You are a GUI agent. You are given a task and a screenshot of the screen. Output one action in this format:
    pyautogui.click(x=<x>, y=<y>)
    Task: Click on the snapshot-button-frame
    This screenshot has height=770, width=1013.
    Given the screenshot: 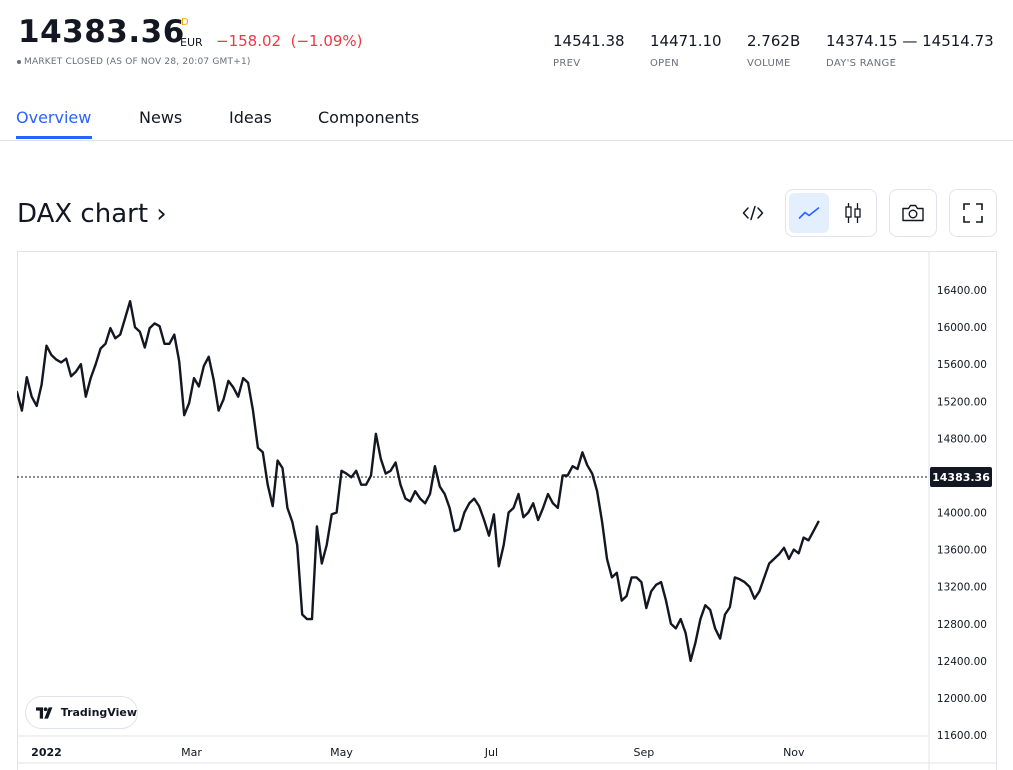 What is the action you would take?
    pyautogui.click(x=913, y=213)
    